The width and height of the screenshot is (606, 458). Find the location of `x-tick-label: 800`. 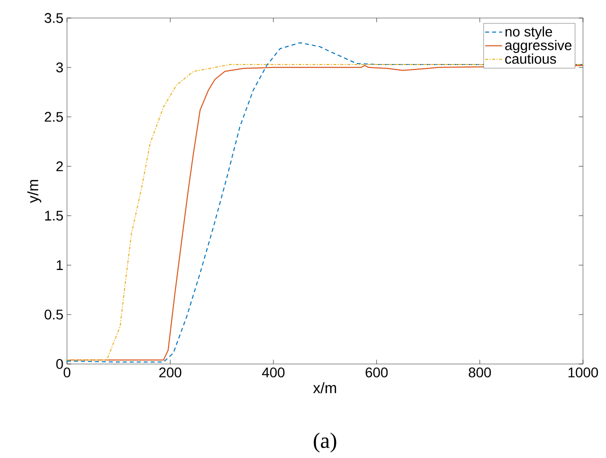

x-tick-label: 800 is located at coordinates (479, 373).